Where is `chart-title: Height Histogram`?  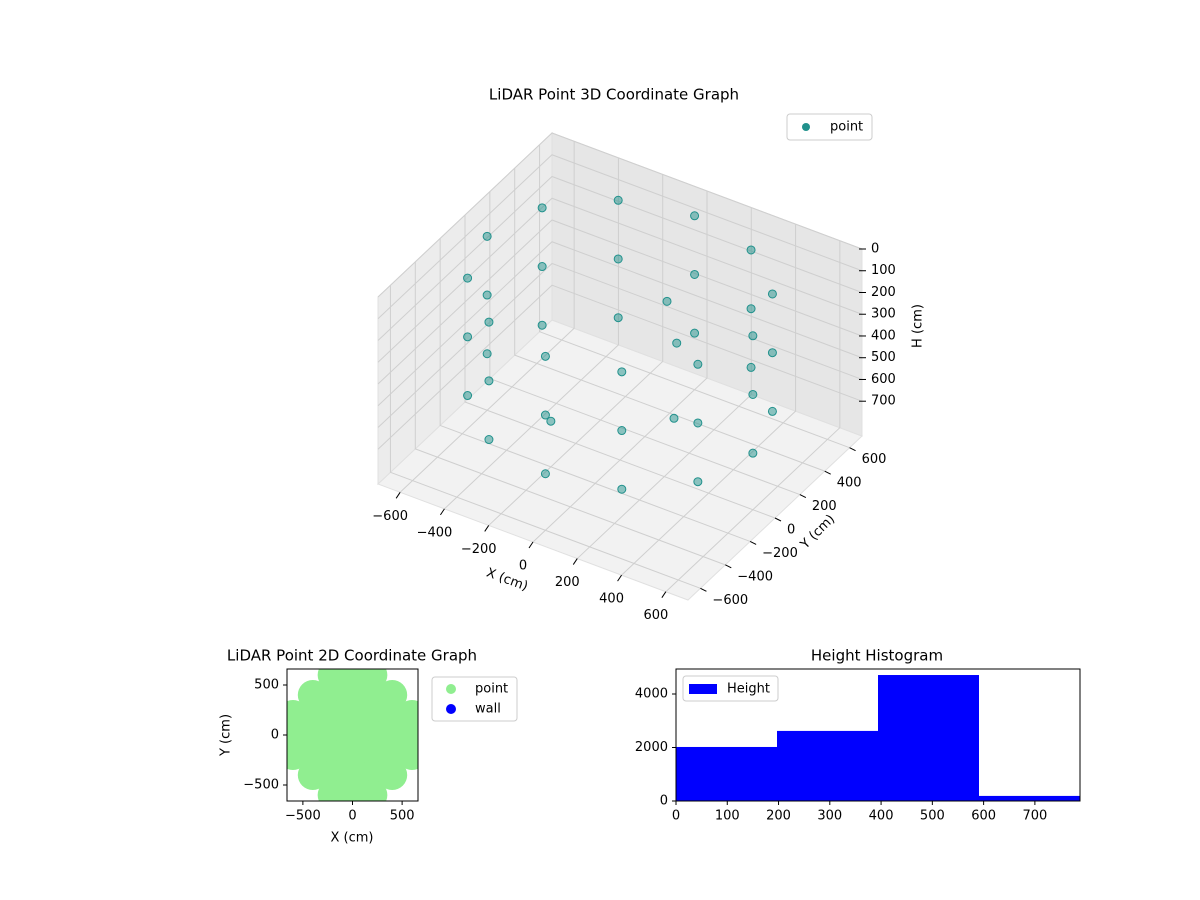 chart-title: Height Histogram is located at coordinates (877, 656).